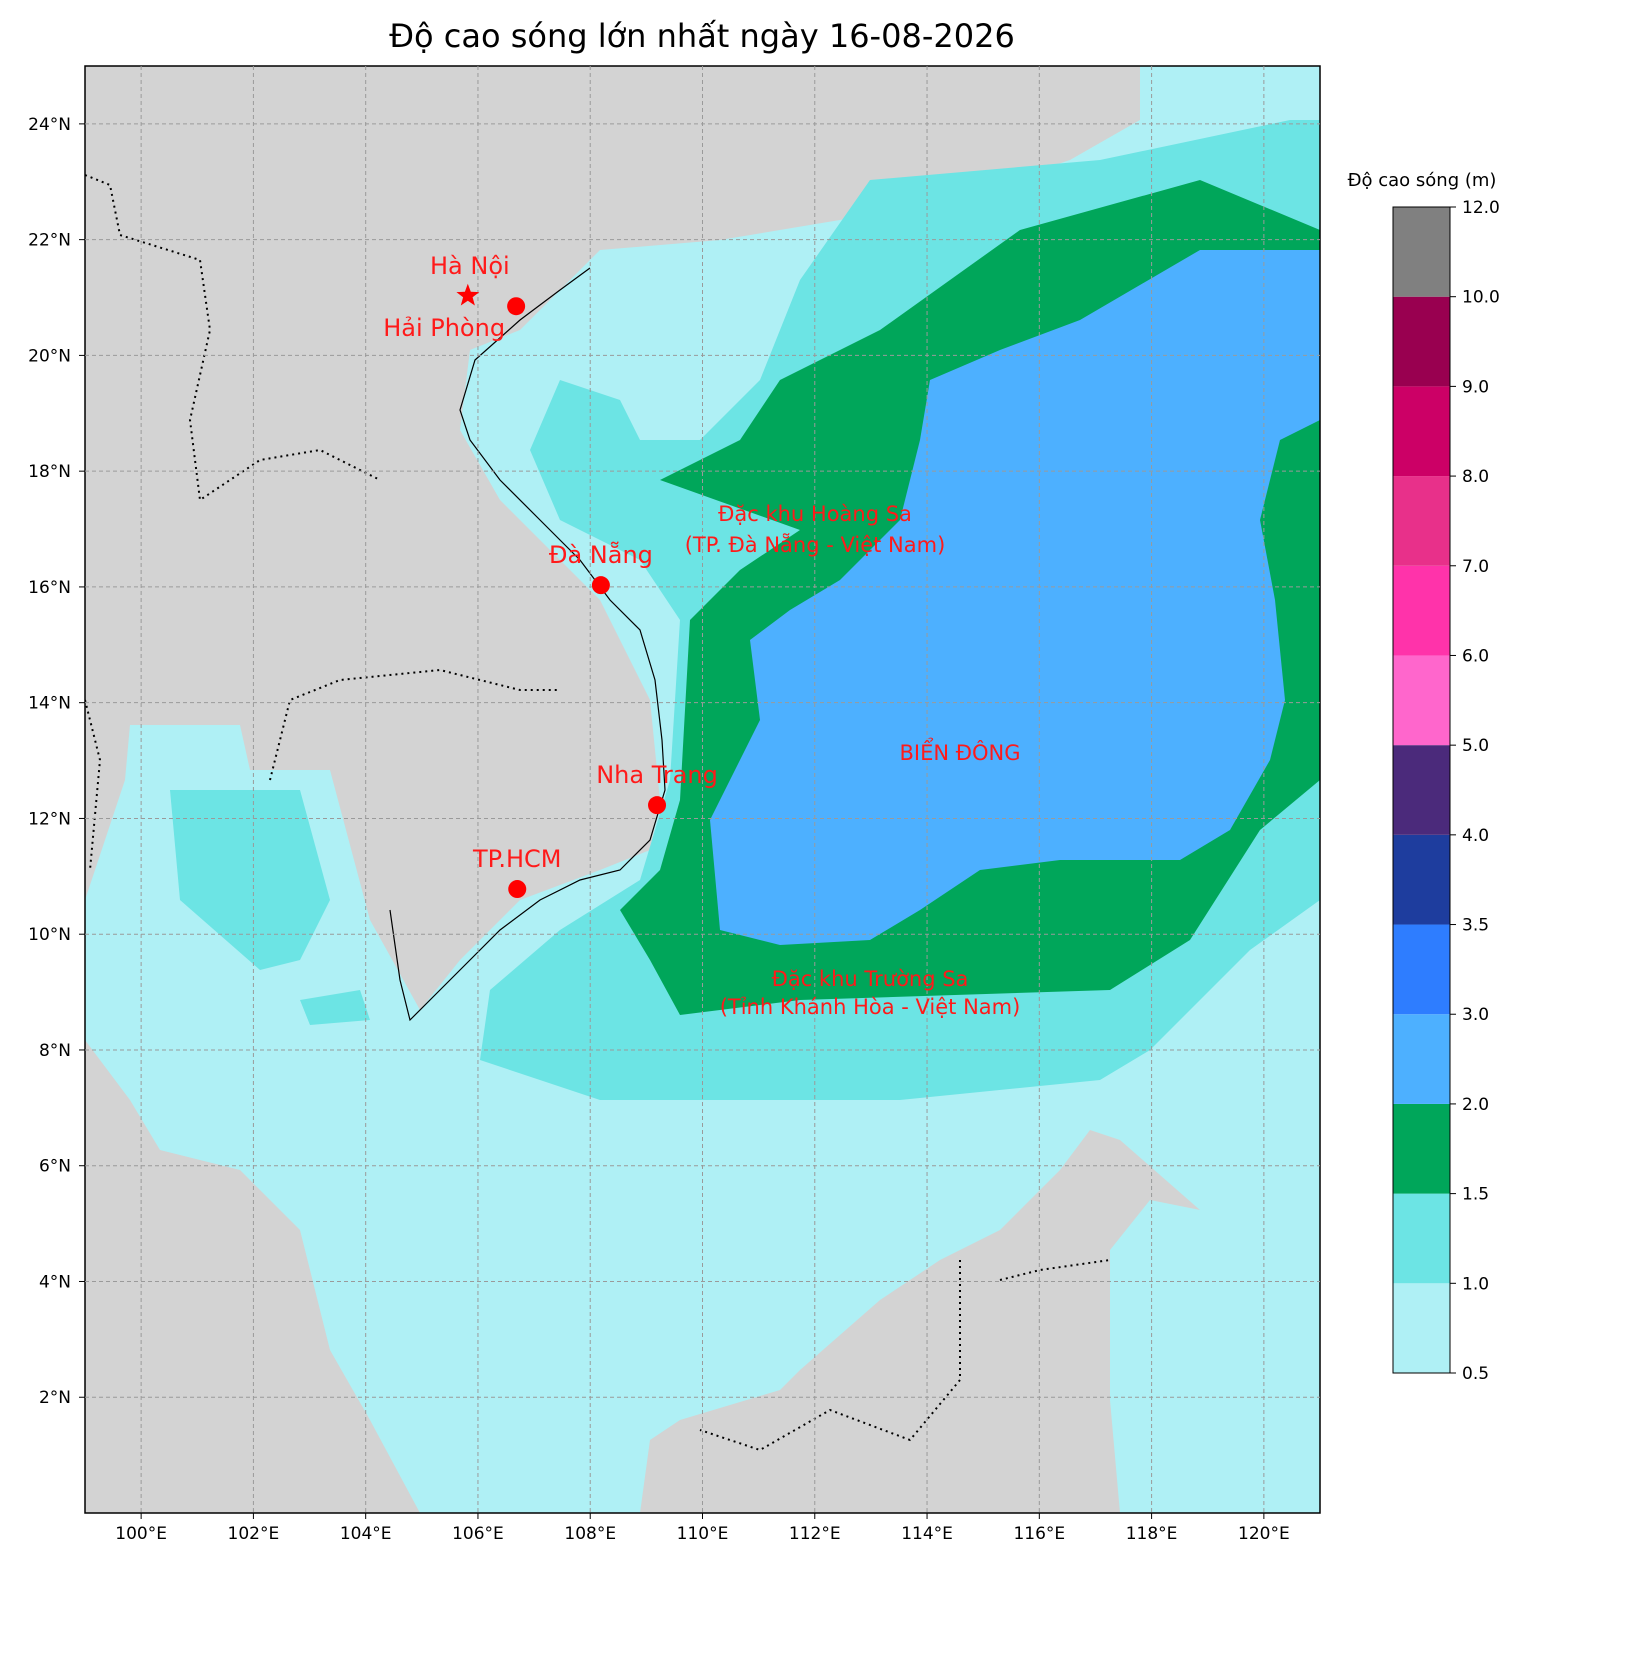  What do you see at coordinates (366, 1534) in the screenshot?
I see `x-tick-label: 104°E` at bounding box center [366, 1534].